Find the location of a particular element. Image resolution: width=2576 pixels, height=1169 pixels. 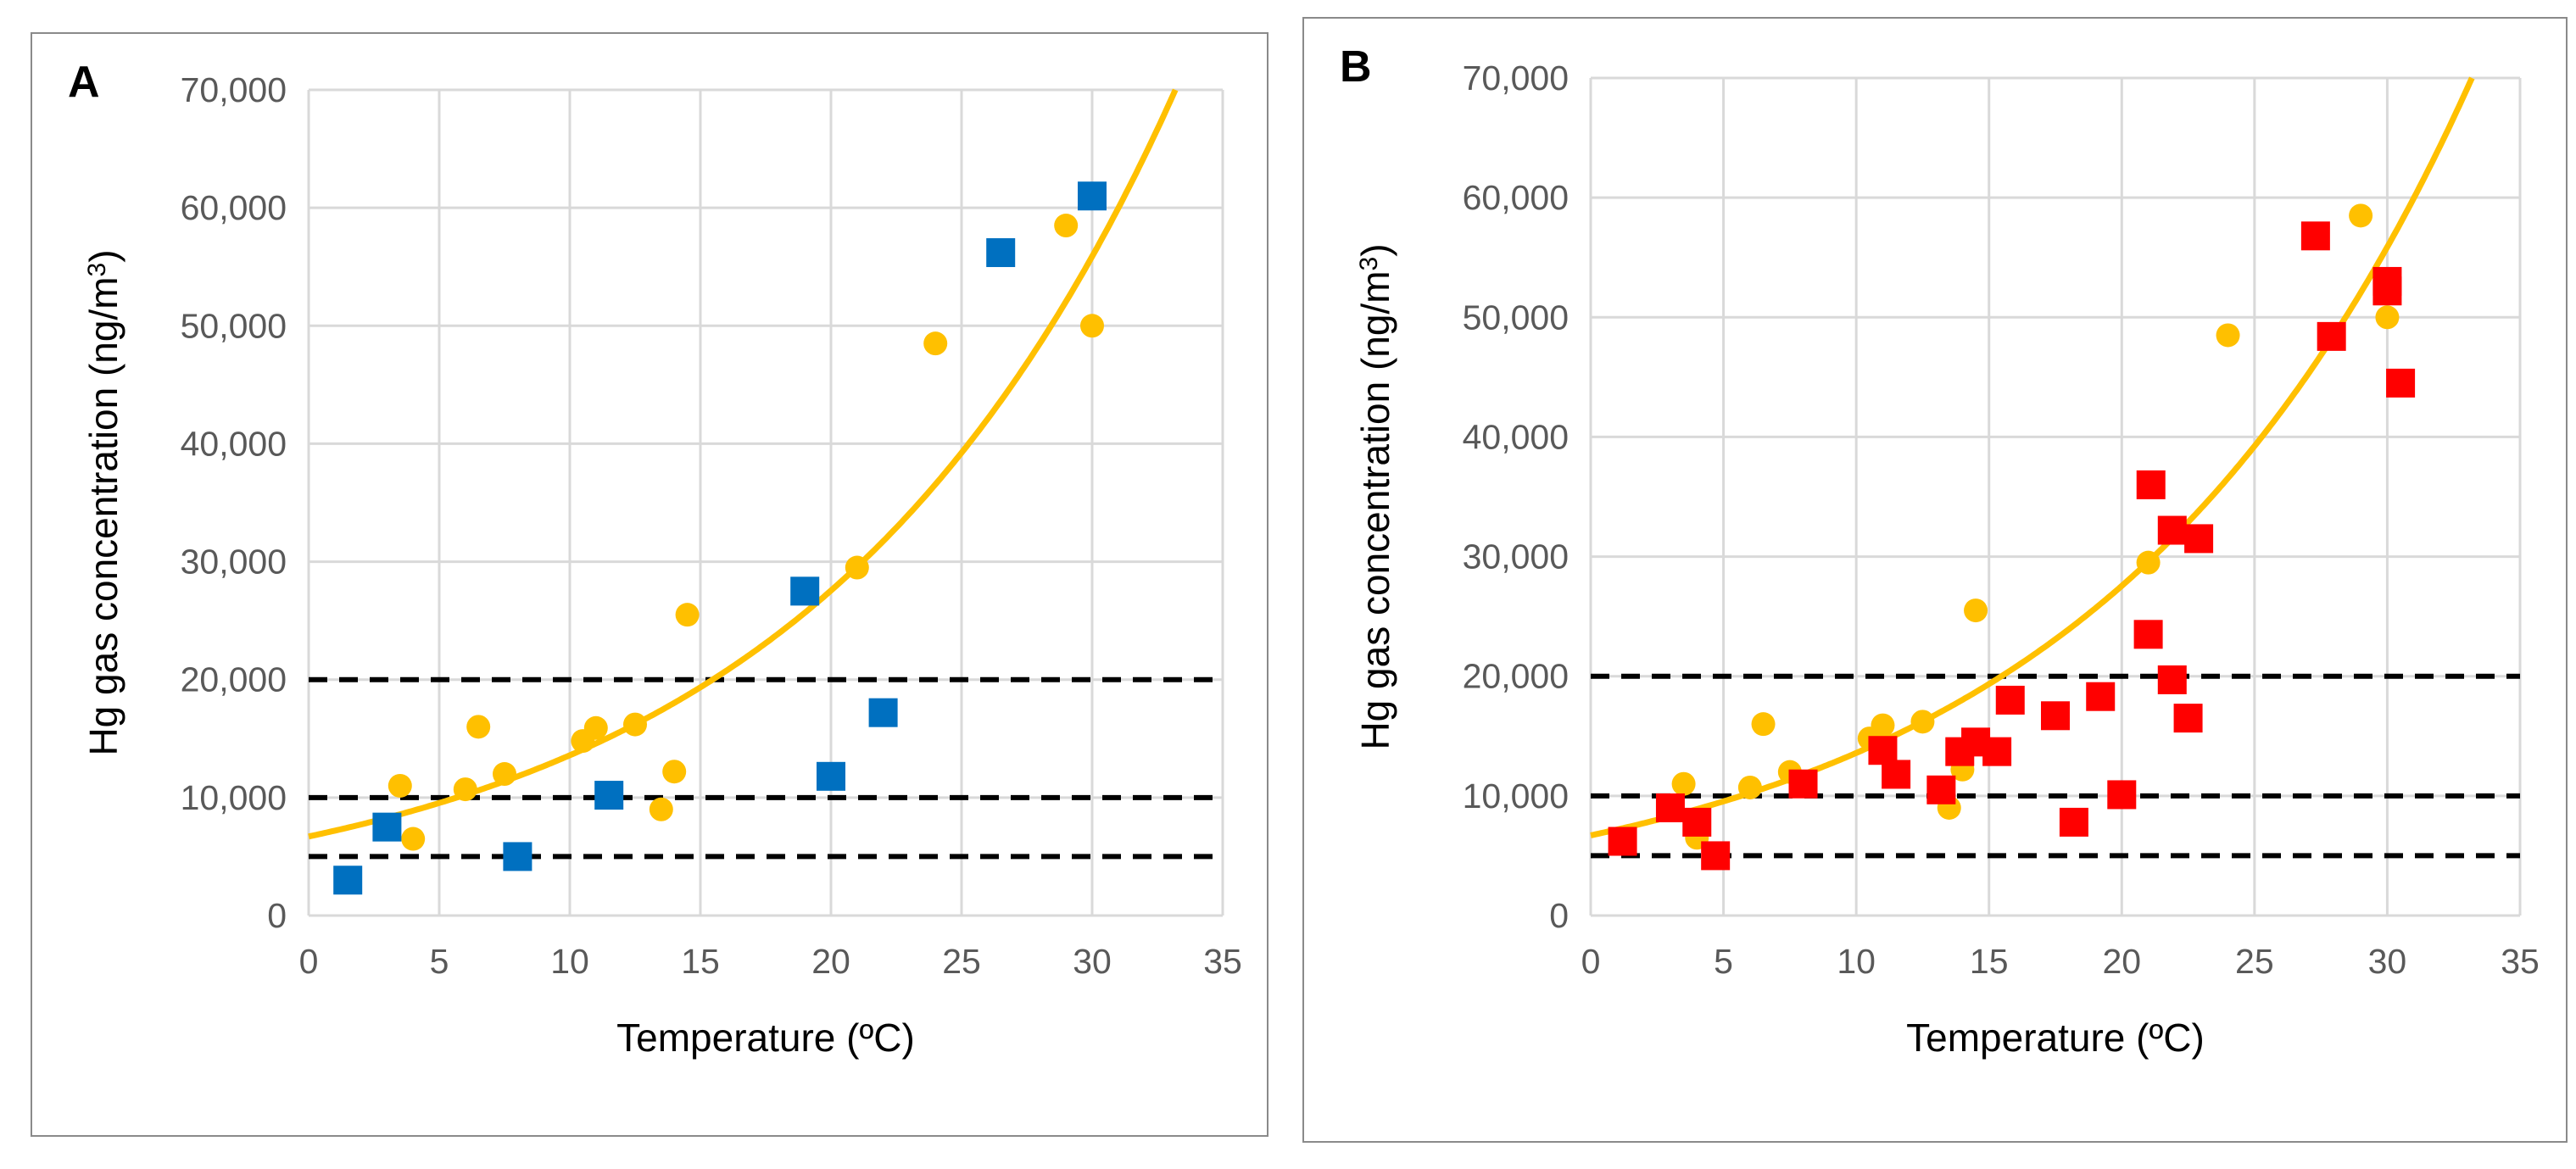

reference-lines is located at coordinates (766, 768).